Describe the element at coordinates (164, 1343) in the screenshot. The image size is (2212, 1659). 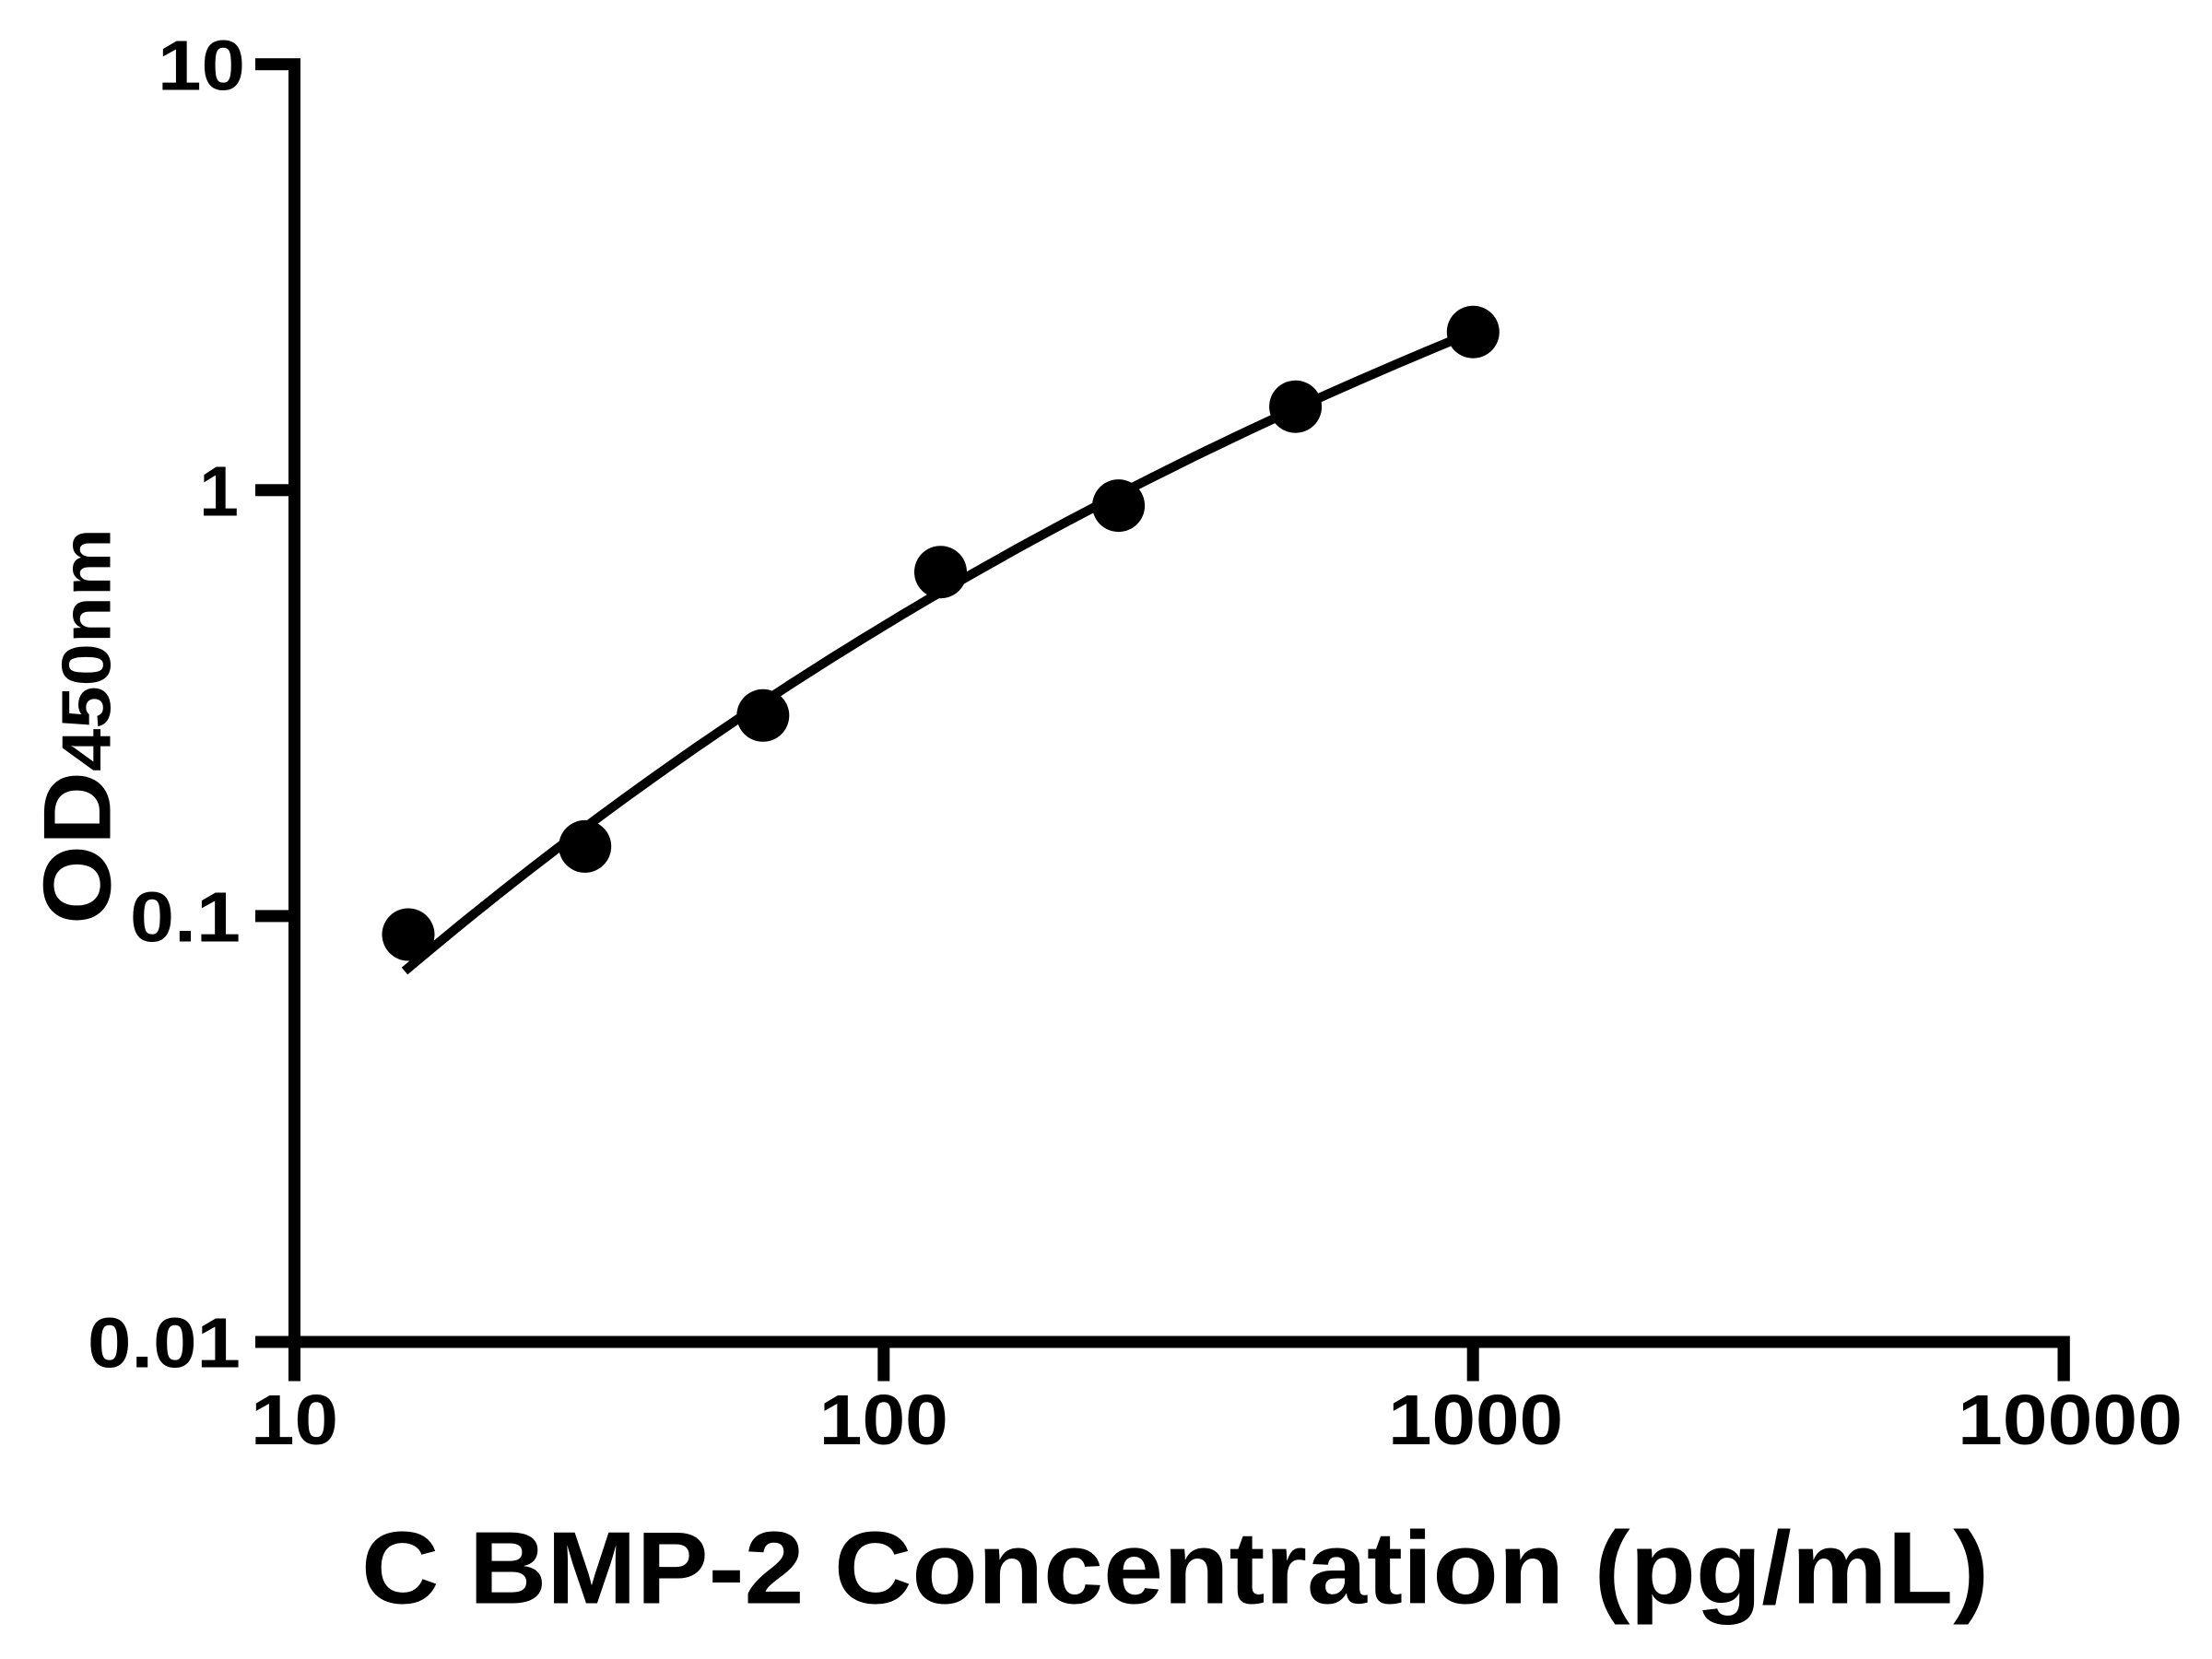
I see `svg-text: 0.01` at that location.